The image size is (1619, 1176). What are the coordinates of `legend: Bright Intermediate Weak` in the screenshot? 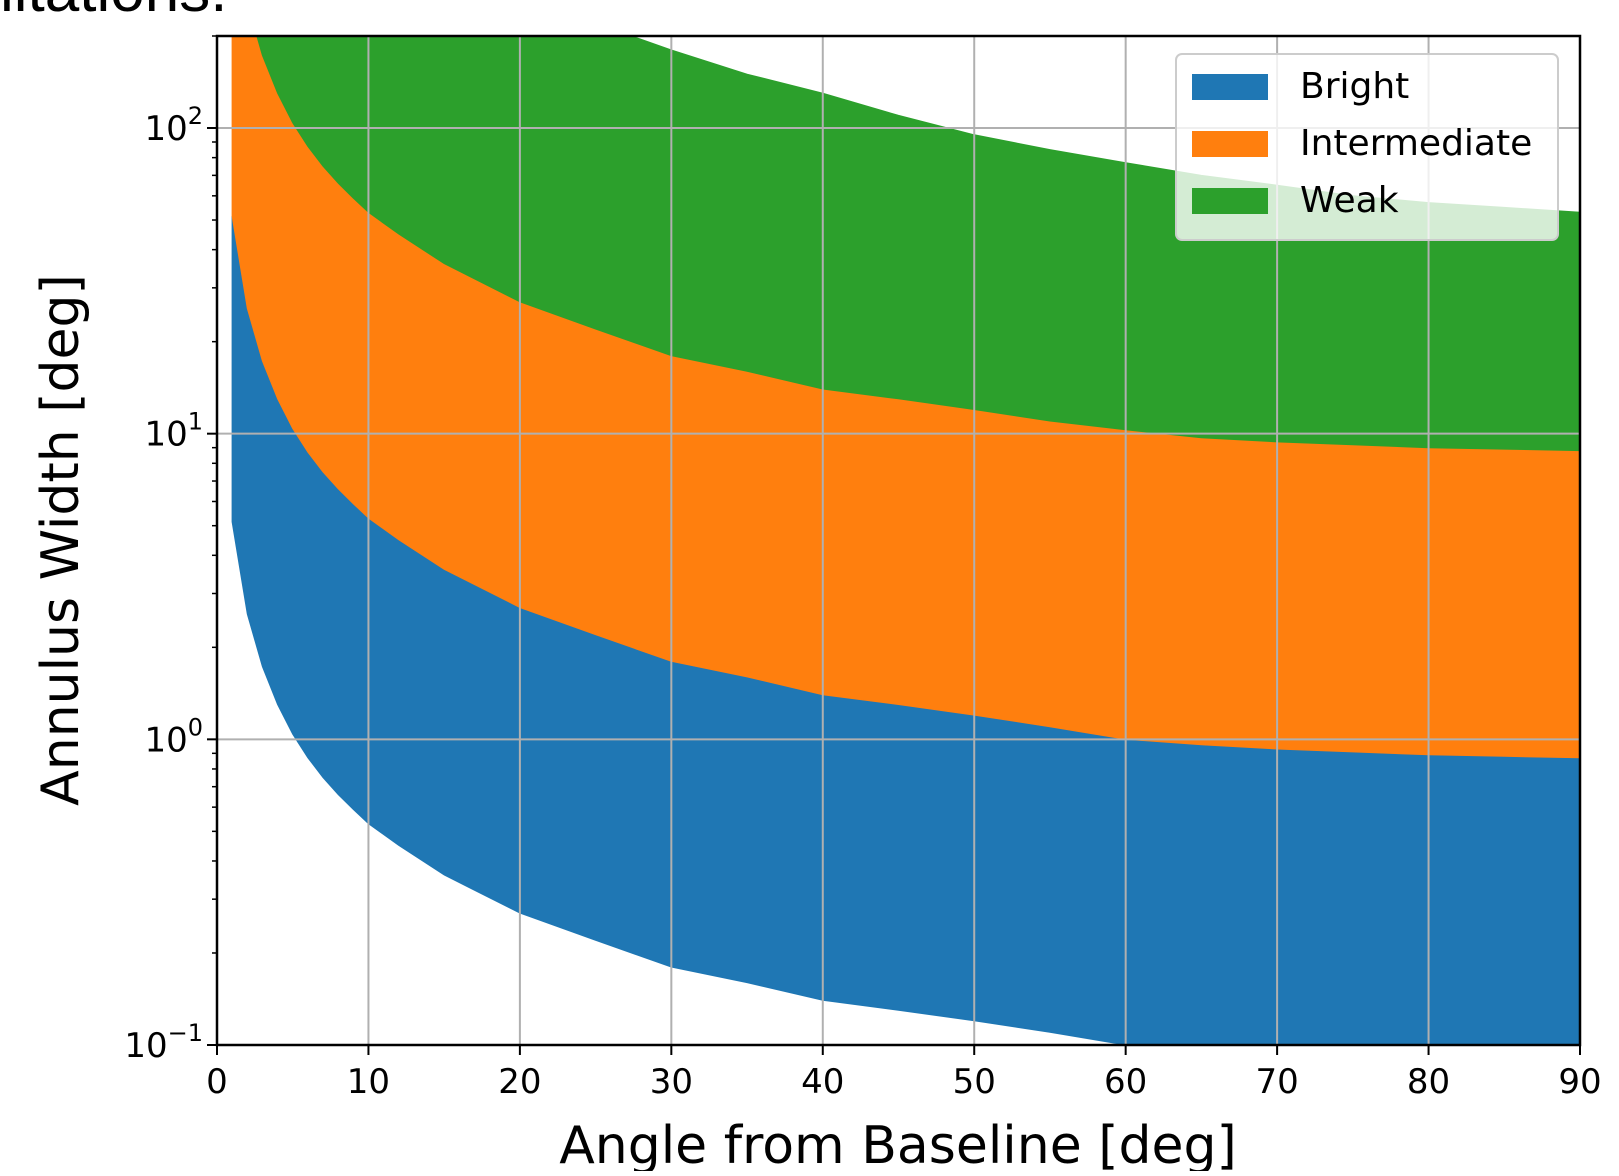 It's located at (1367, 147).